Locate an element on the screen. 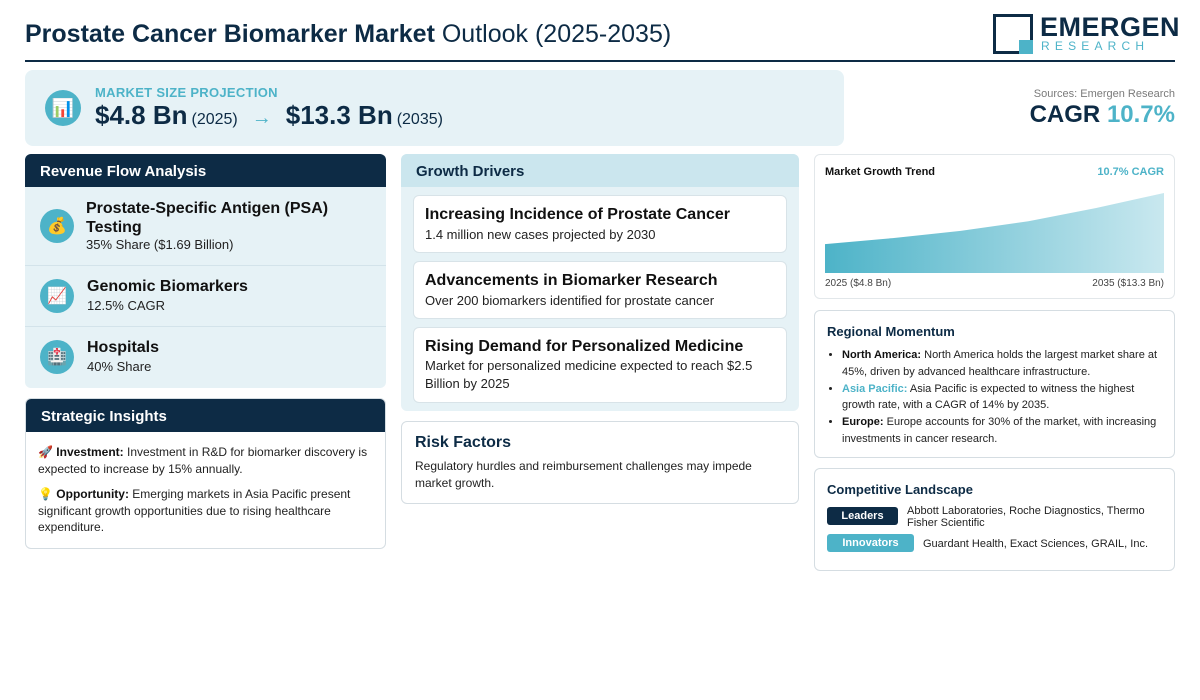 This screenshot has height=700, width=1200. end-year: (2035) is located at coordinates (419, 119).